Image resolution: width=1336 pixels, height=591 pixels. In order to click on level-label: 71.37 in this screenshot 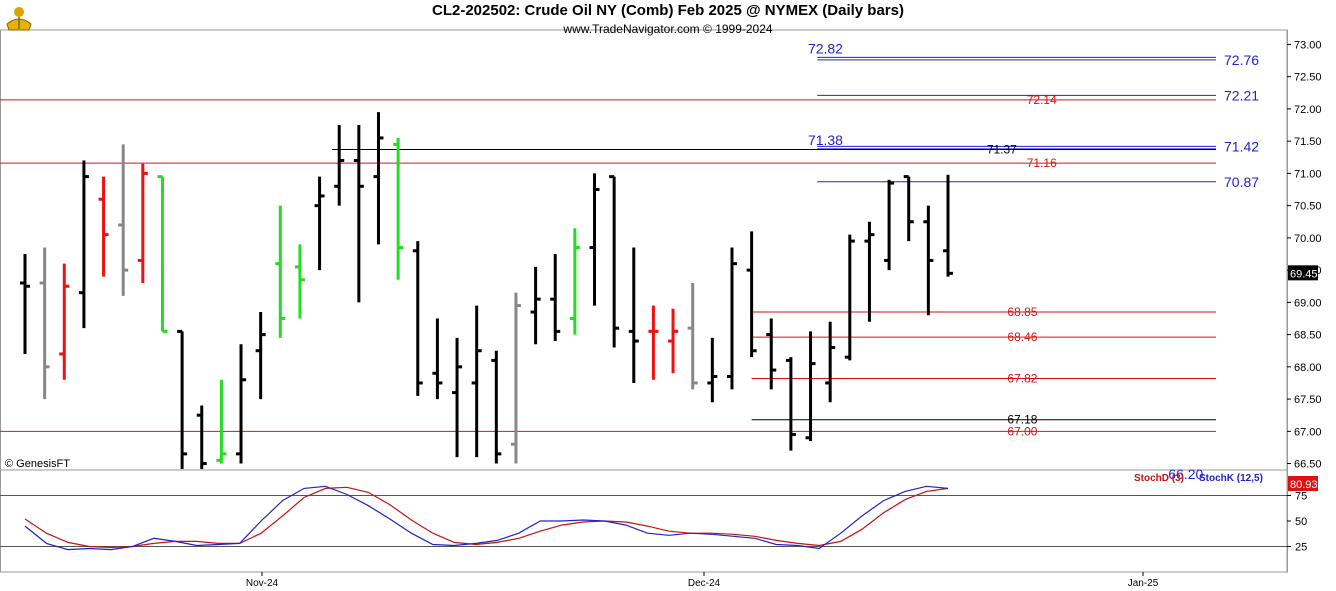, I will do `click(1002, 150)`.